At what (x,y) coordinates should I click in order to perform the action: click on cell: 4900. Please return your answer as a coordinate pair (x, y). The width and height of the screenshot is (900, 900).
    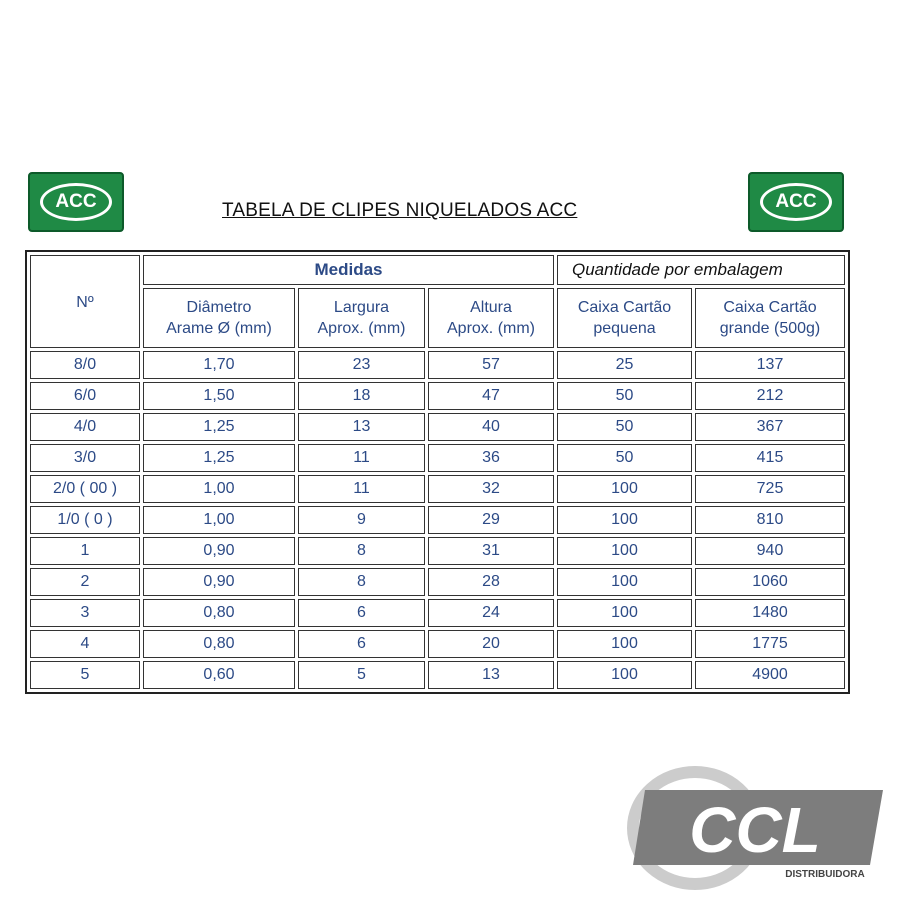
    Looking at the image, I should click on (770, 675).